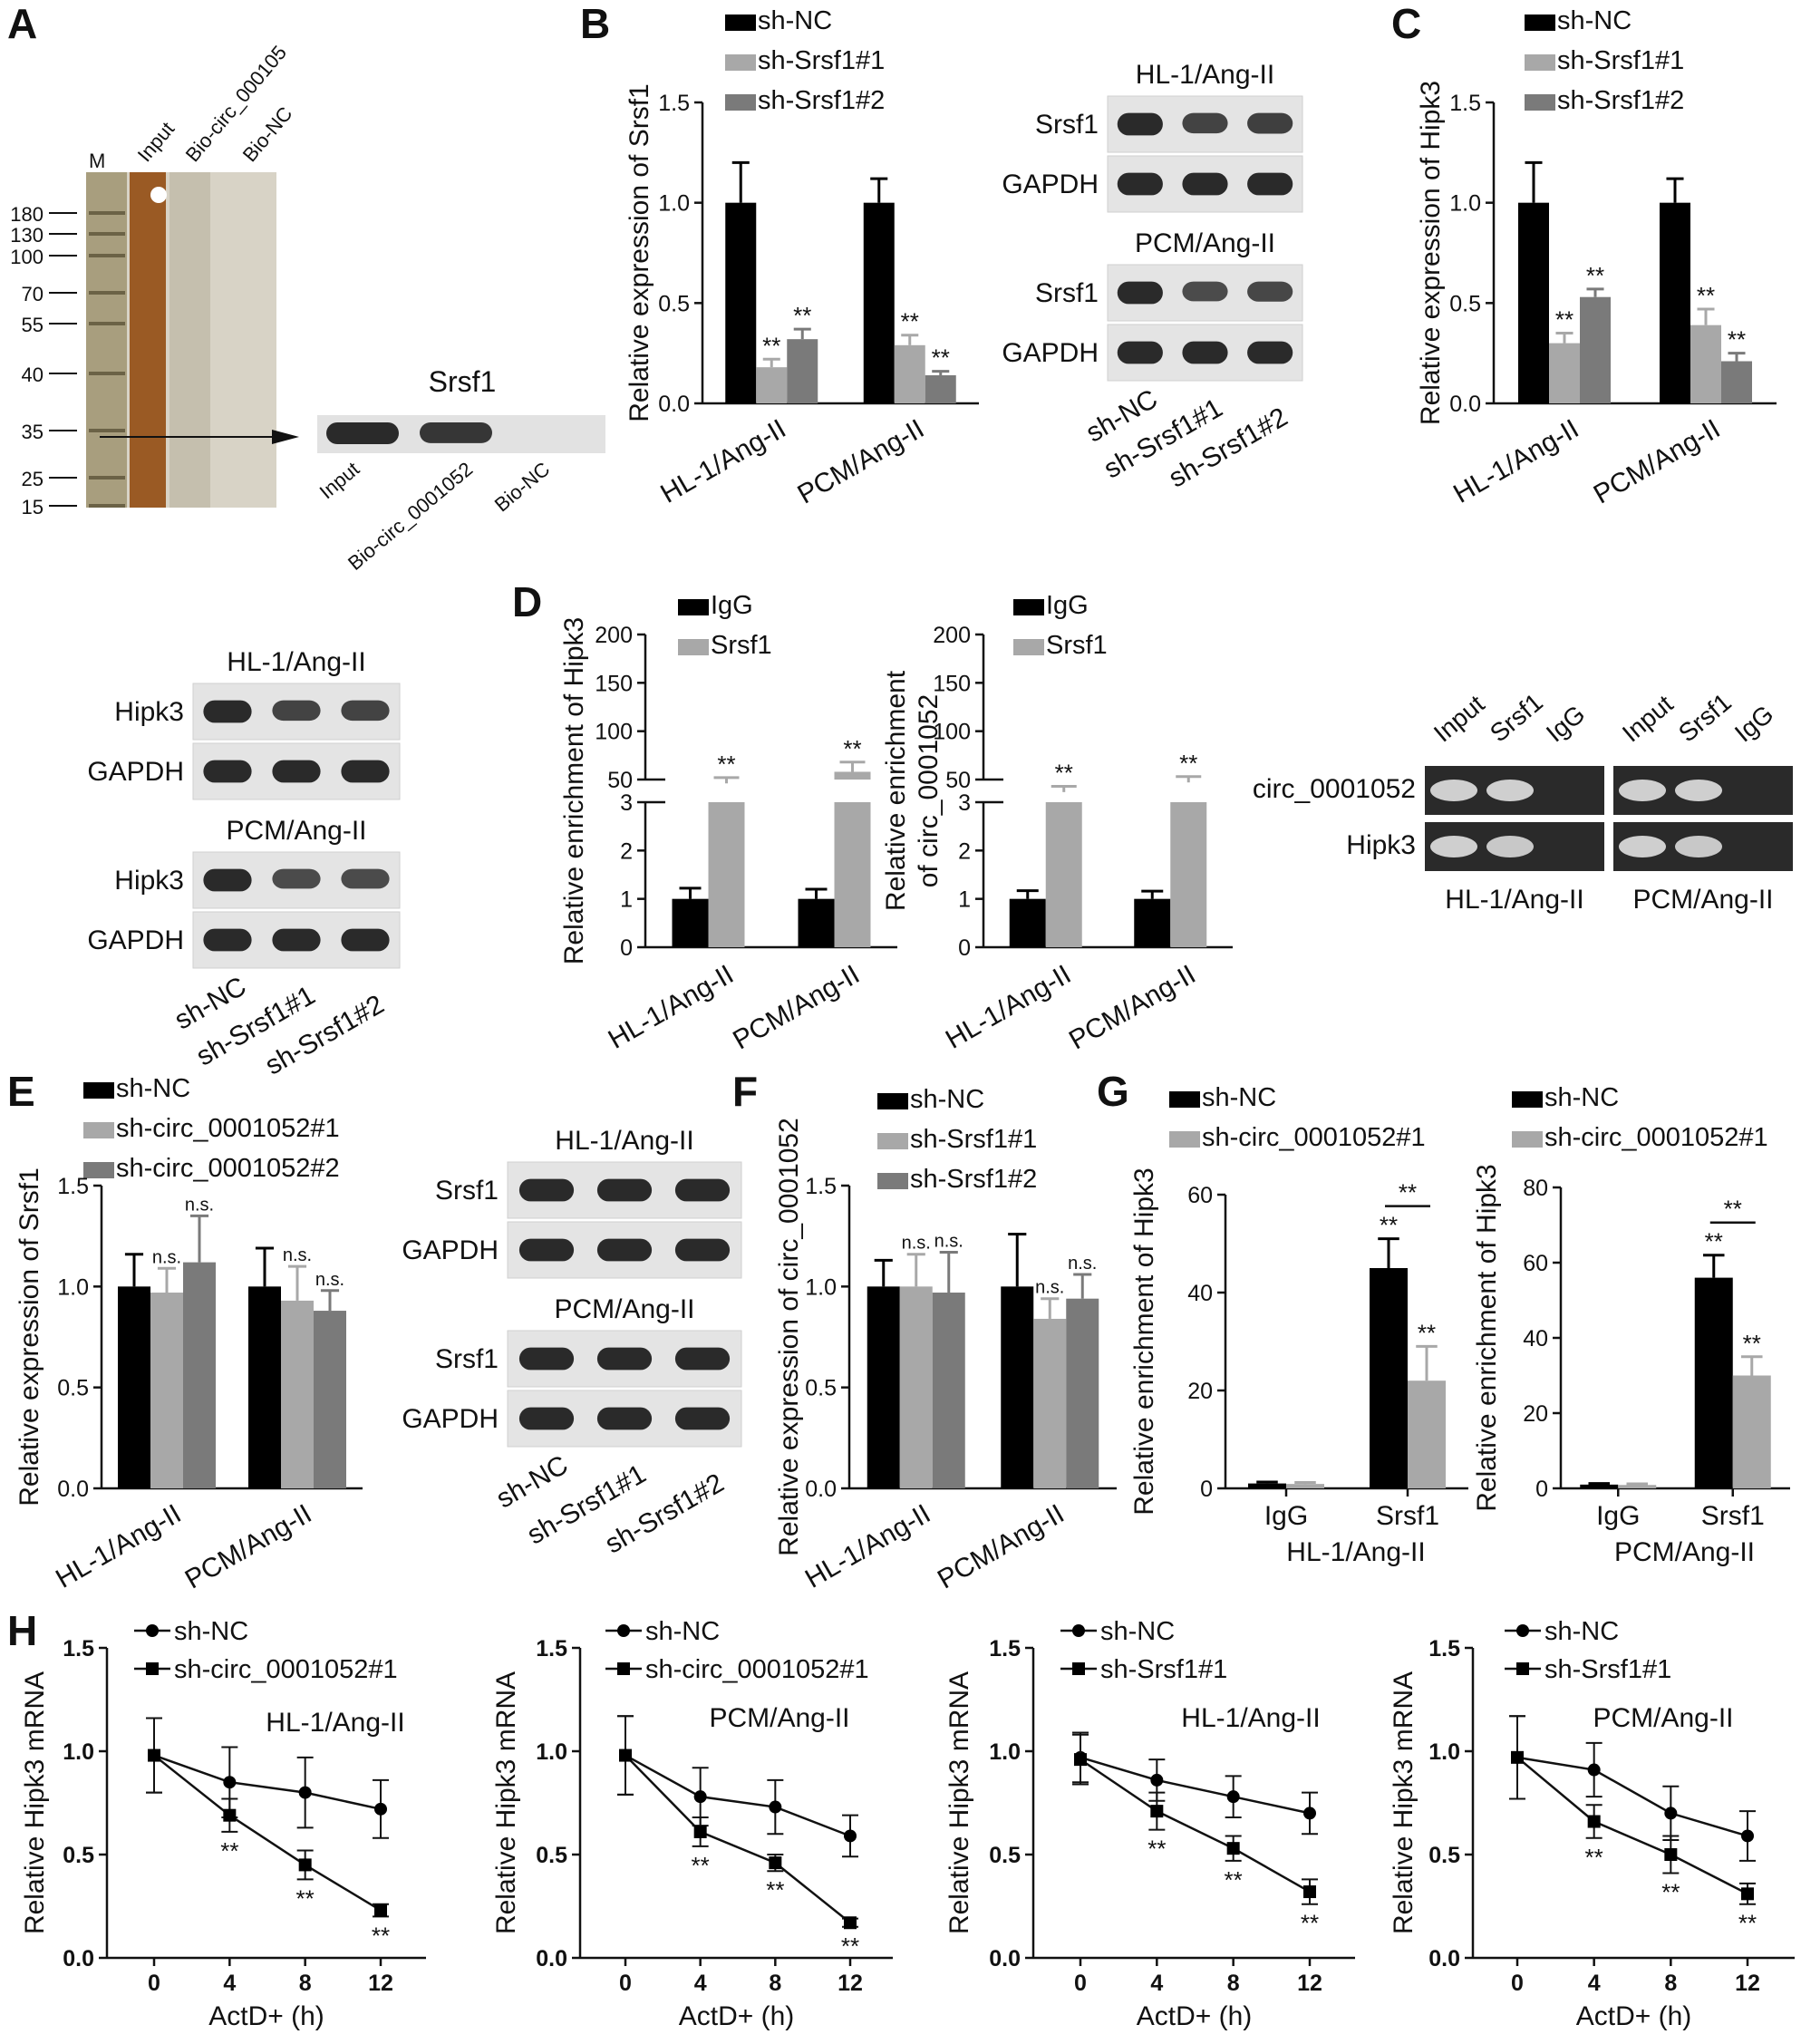 The width and height of the screenshot is (1801, 2044). I want to click on x-tick-label: HL-1/Ang-II, so click(118, 1546).